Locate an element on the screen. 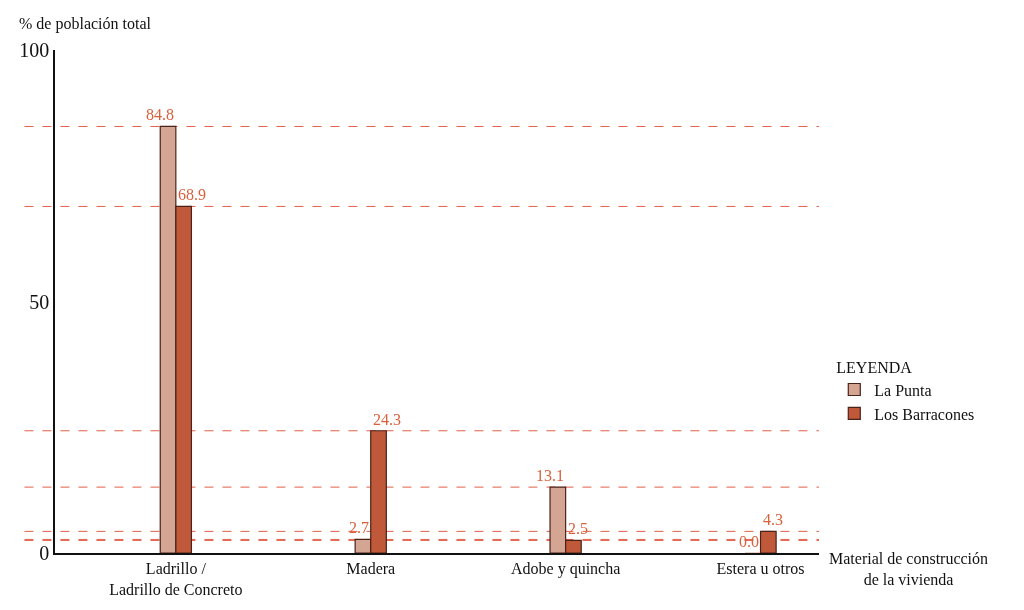 This screenshot has width=1024, height=610. x-axis-title: Material de construcción de la vivienda is located at coordinates (909, 569).